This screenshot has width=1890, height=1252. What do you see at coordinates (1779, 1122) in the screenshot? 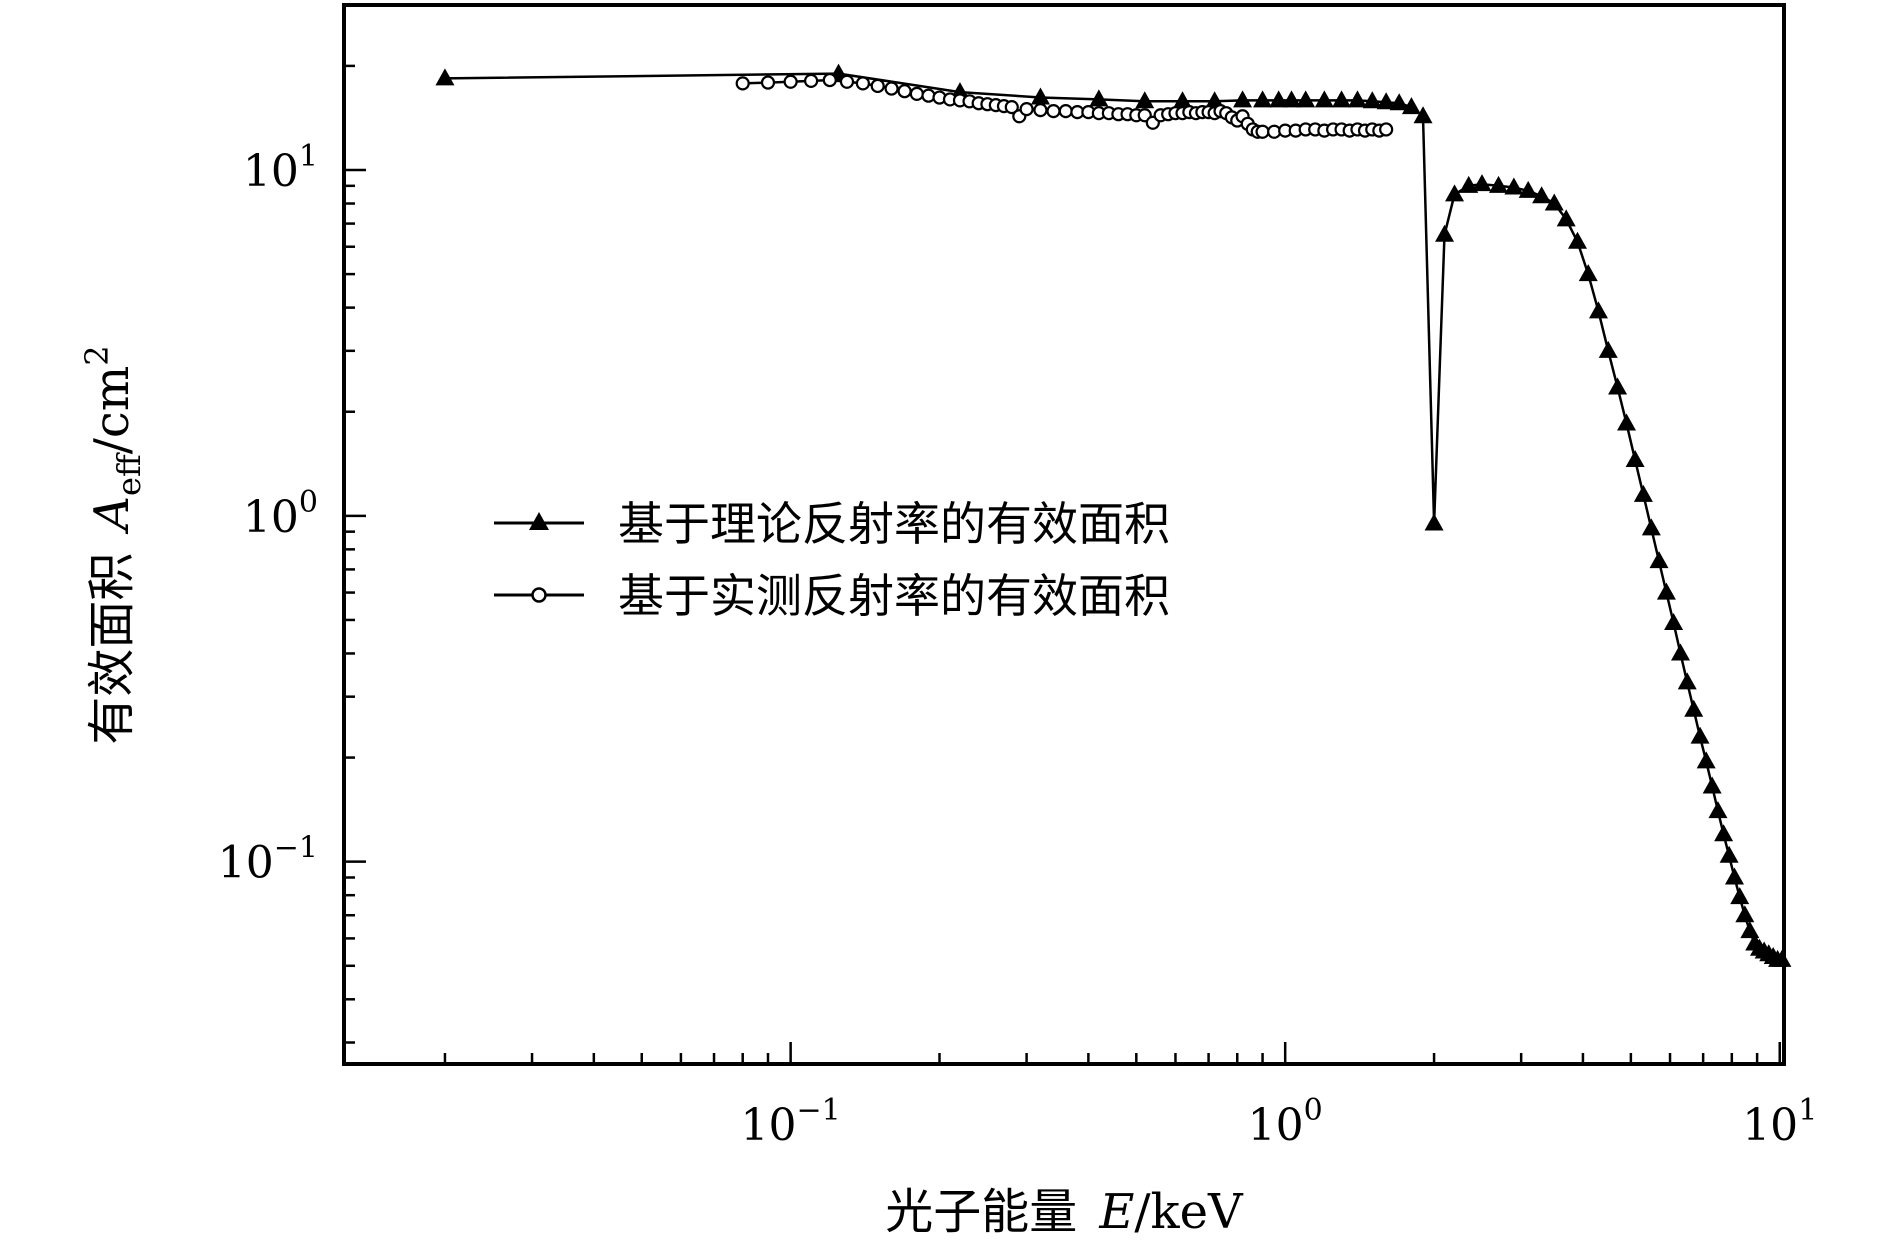
I see `x-tick-label: 10¹` at bounding box center [1779, 1122].